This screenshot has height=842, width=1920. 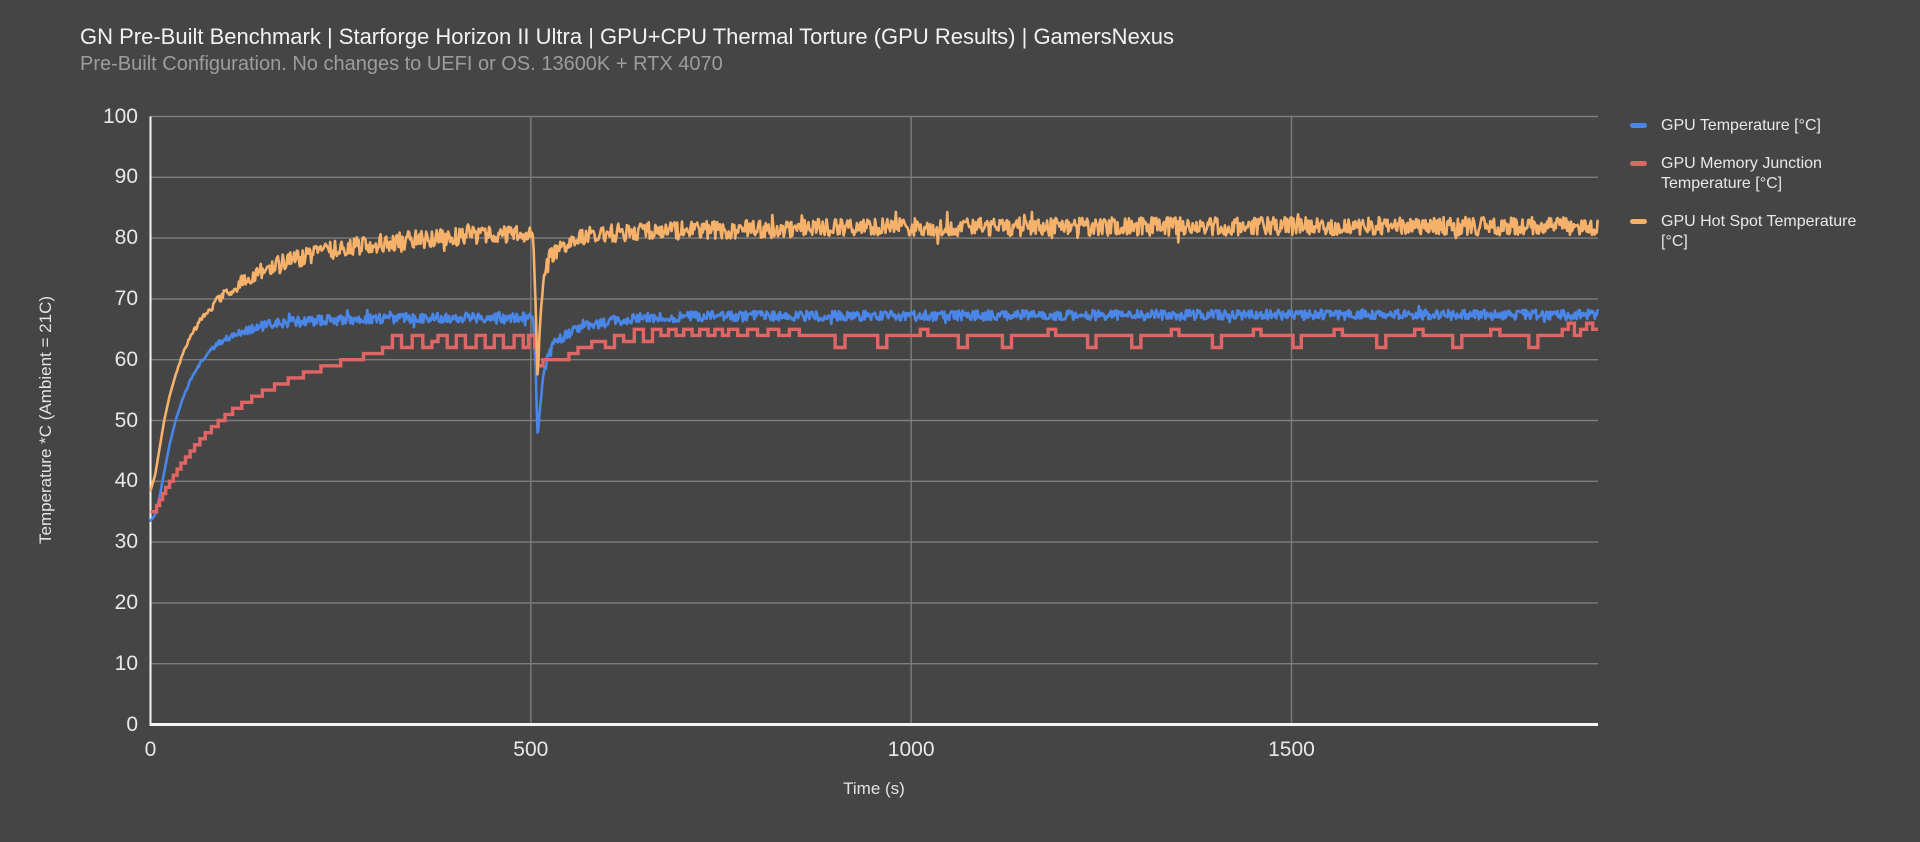 I want to click on legend-item-gpu-temperature: GPU Temperature [°C], so click(x=1748, y=126).